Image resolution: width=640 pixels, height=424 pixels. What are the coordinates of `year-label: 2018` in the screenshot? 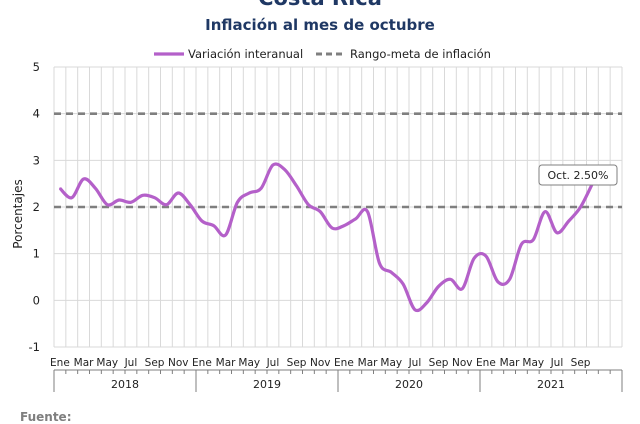 It's located at (125, 384).